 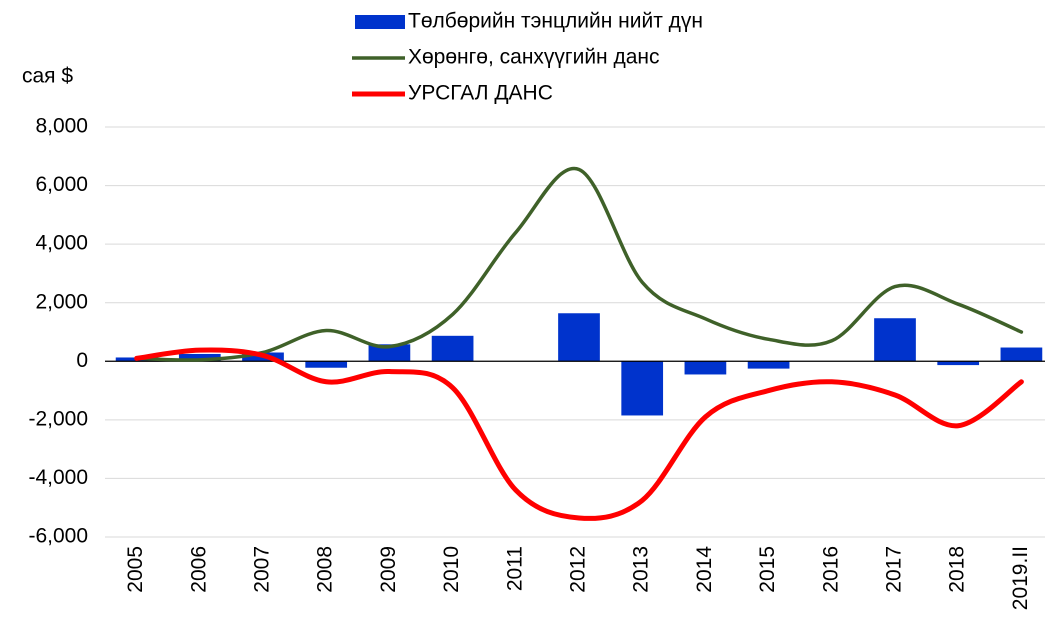 I want to click on y-tick-label: -4,000, so click(x=58, y=477).